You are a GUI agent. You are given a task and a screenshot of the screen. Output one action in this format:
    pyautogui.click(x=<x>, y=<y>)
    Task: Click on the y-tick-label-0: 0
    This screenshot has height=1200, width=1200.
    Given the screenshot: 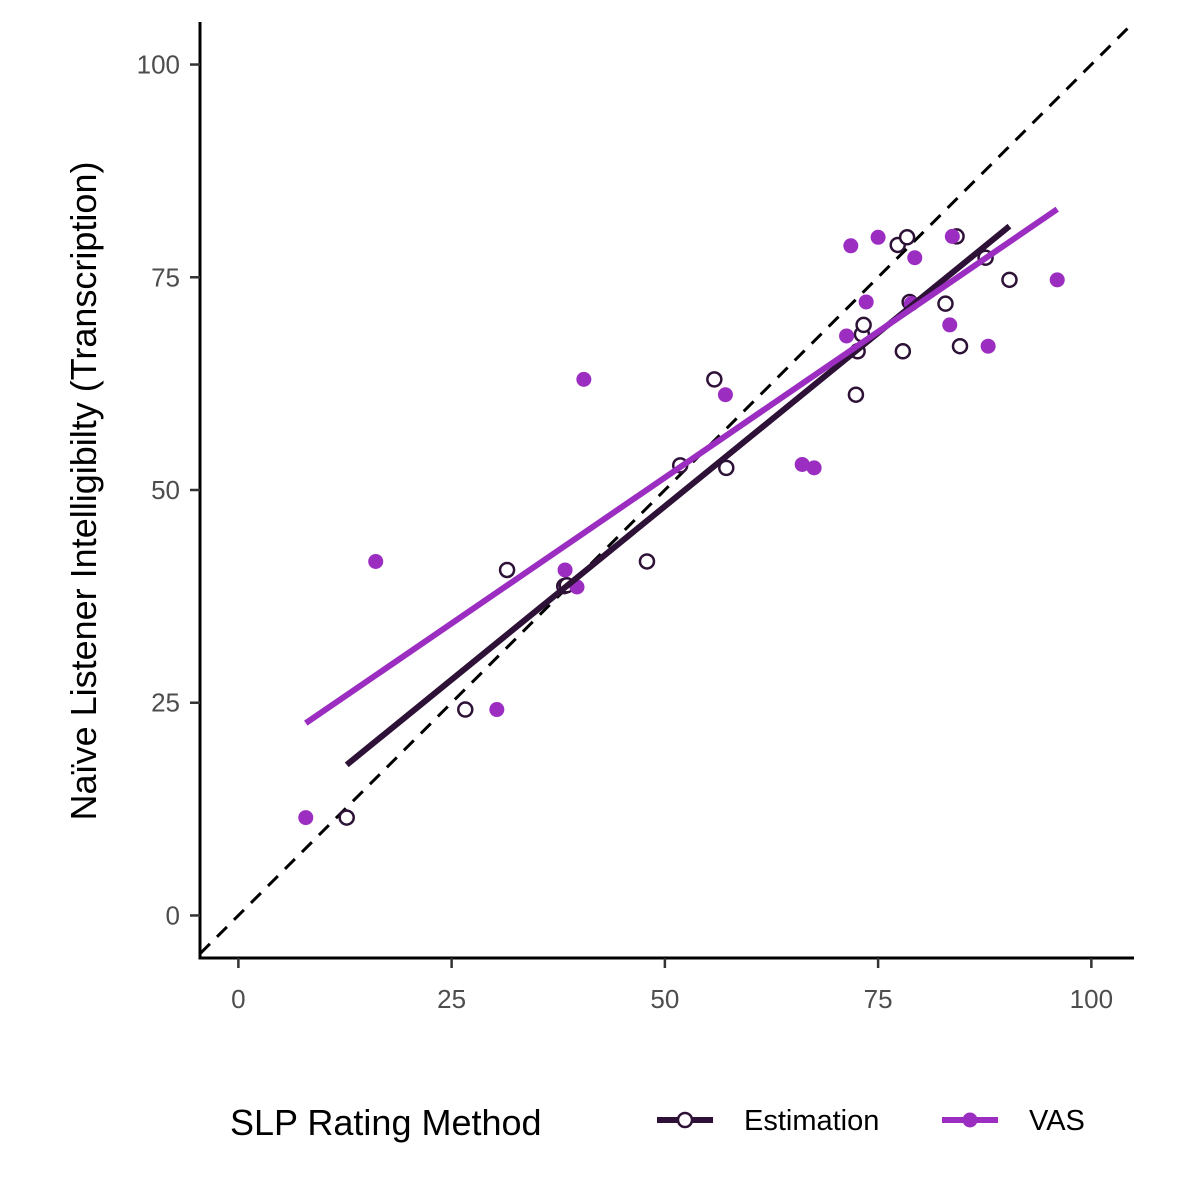 What is the action you would take?
    pyautogui.click(x=173, y=915)
    